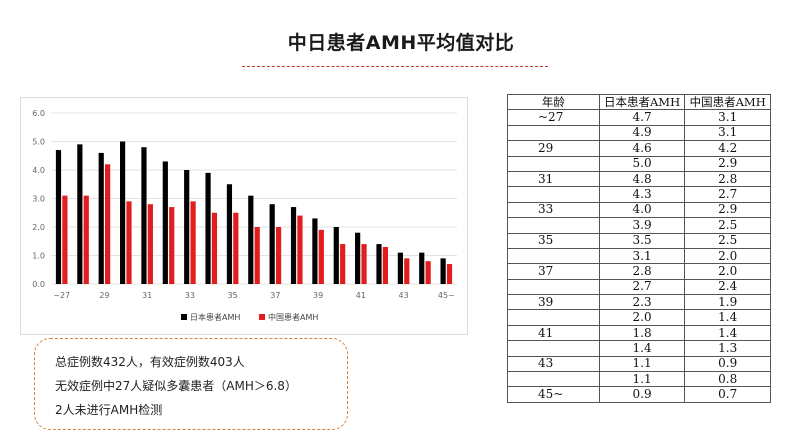  Describe the element at coordinates (727, 271) in the screenshot. I see `china-amh-cell: 2.0` at that location.